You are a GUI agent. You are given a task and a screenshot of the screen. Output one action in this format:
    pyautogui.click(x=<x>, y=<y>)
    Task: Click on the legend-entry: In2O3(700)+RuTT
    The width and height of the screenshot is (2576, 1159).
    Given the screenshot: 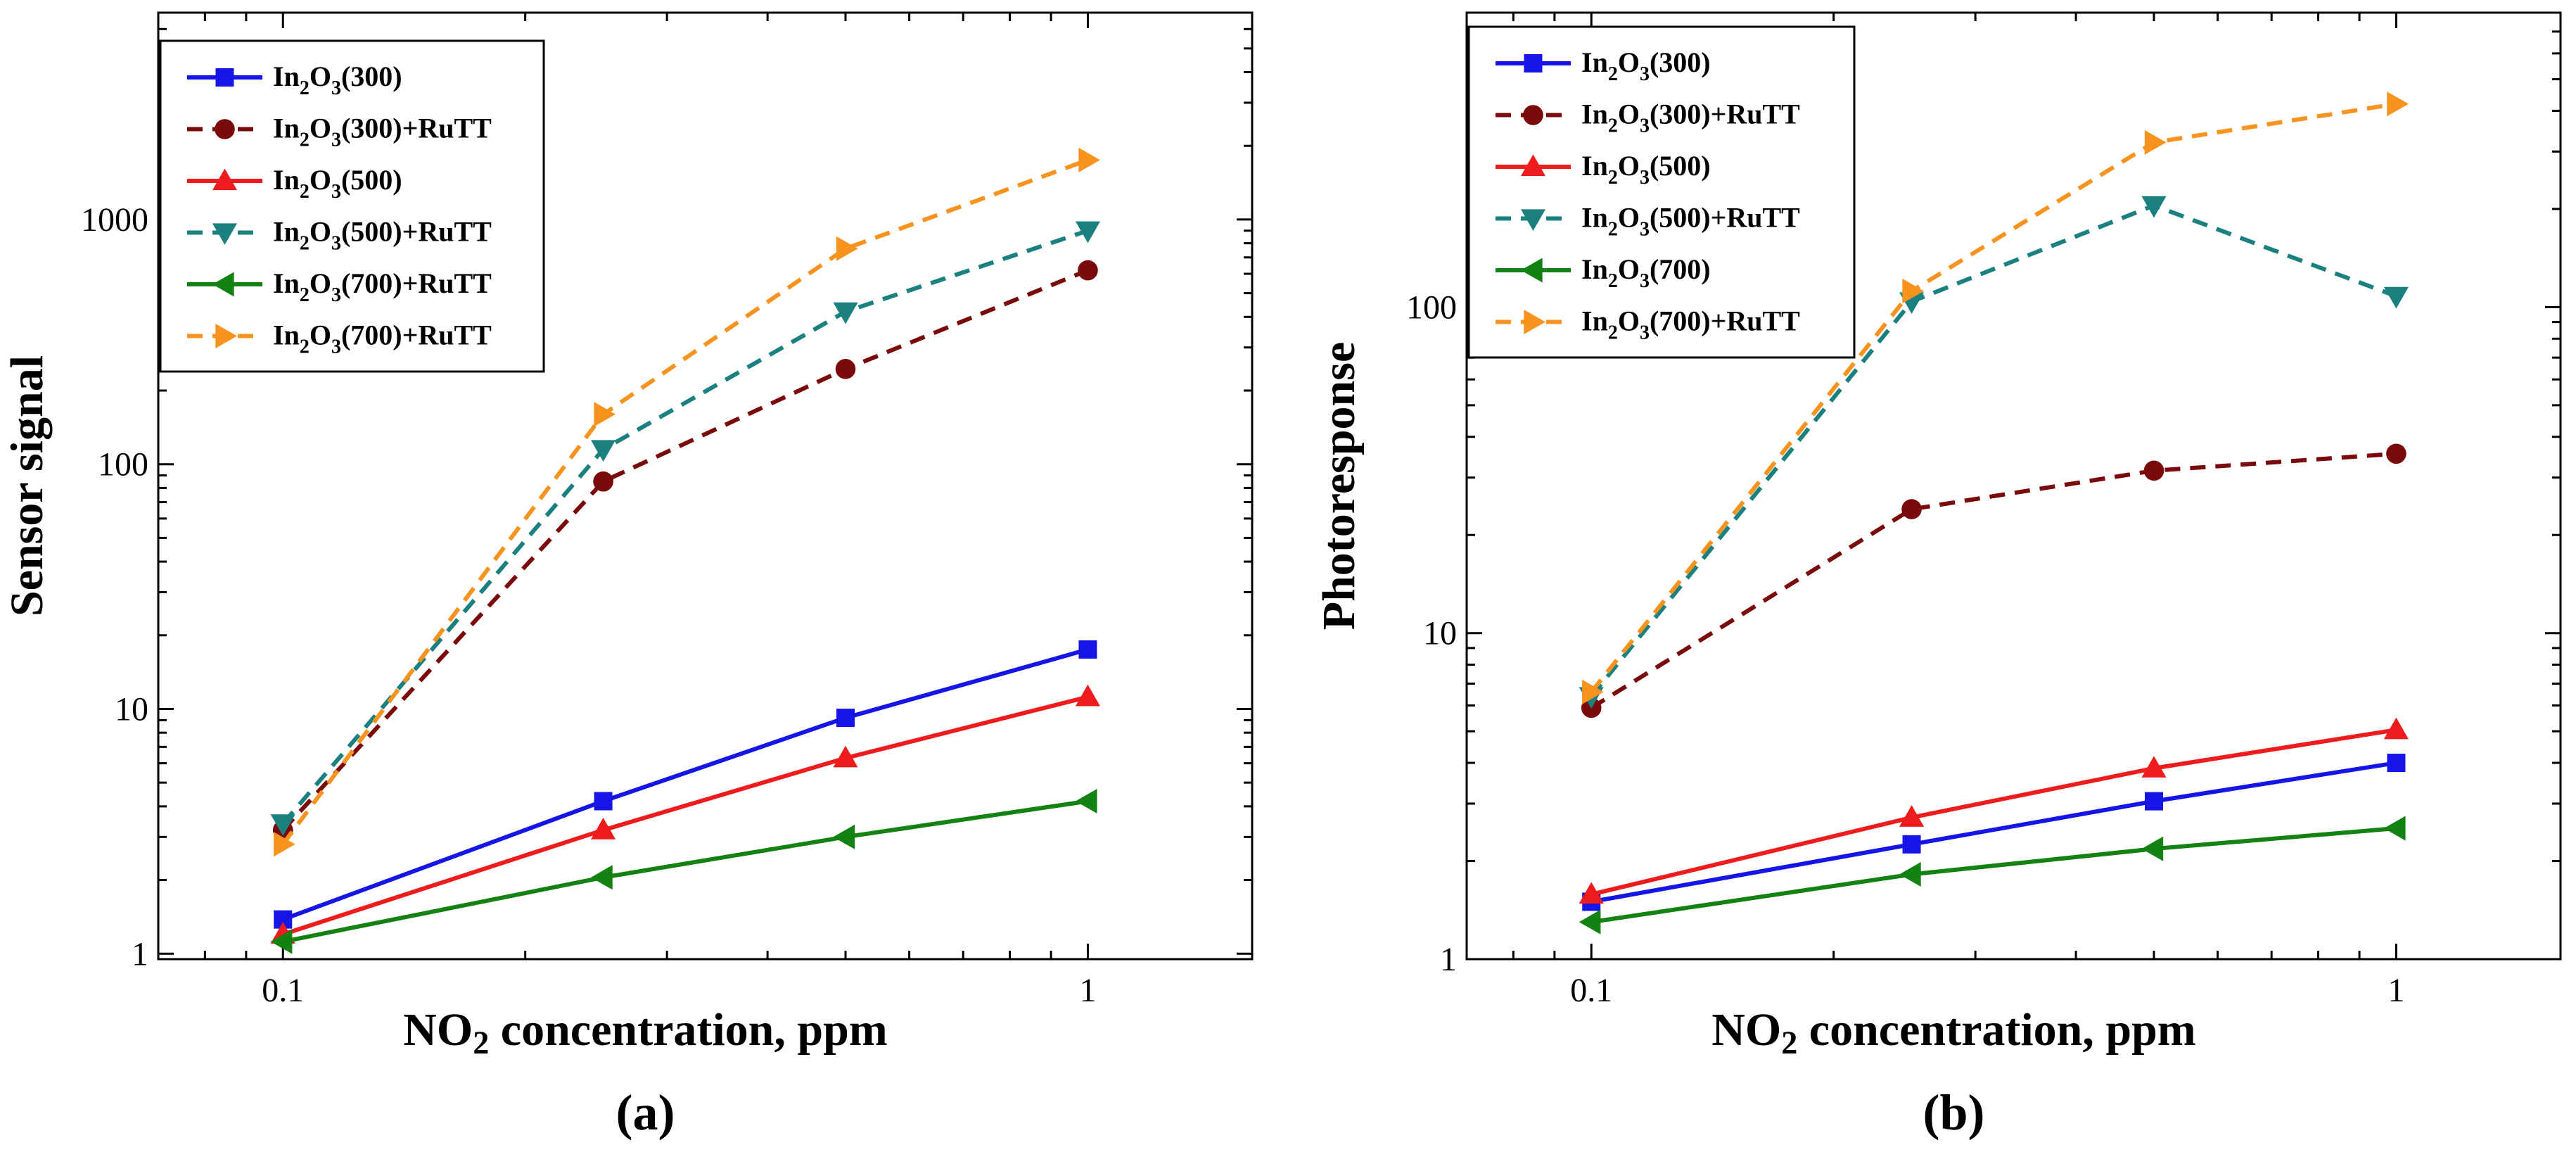 What is the action you would take?
    pyautogui.click(x=382, y=338)
    